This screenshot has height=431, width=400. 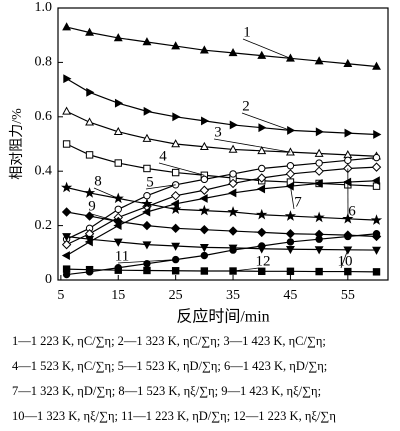 I want to click on x-tick-label: 55, so click(x=348, y=295).